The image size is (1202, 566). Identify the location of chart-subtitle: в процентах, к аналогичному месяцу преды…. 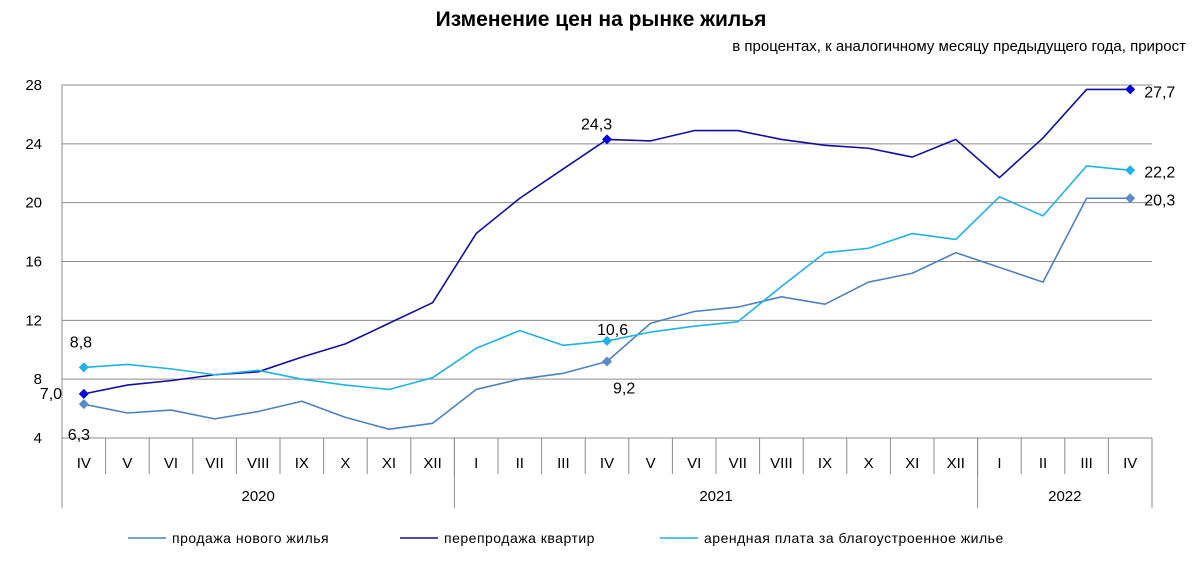
(959, 46).